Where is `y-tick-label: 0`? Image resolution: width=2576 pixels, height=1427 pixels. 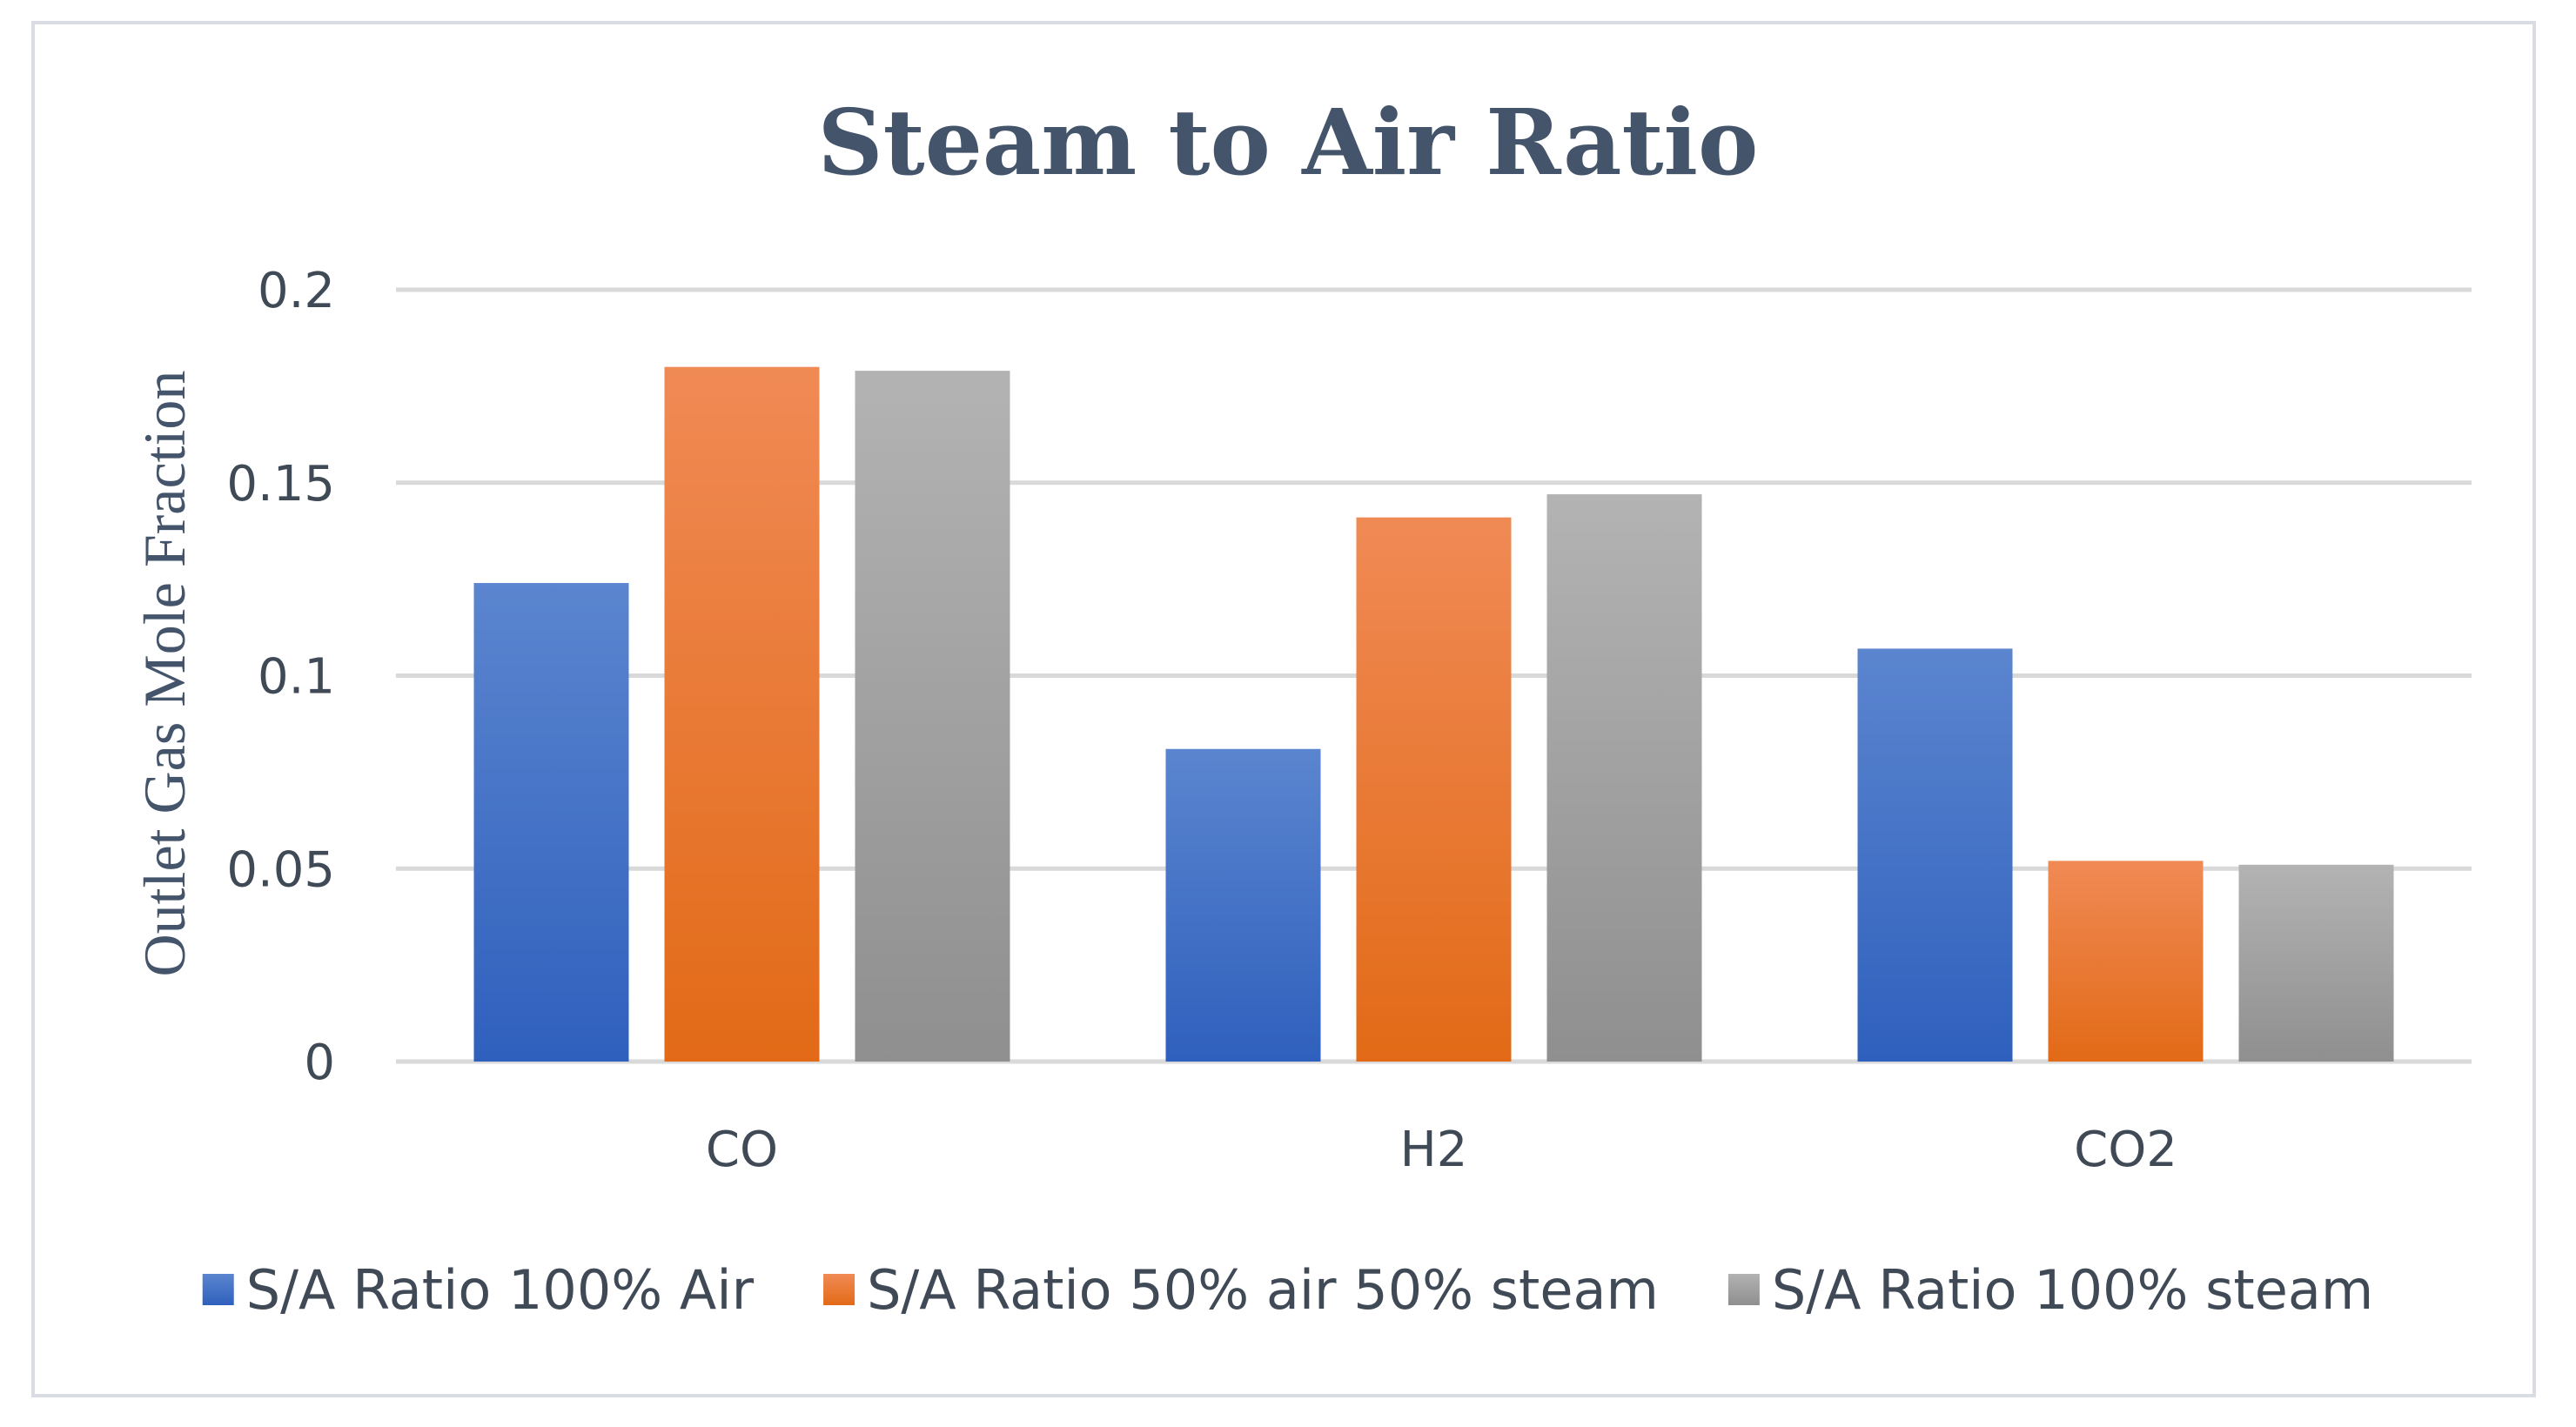 y-tick-label: 0 is located at coordinates (319, 1063).